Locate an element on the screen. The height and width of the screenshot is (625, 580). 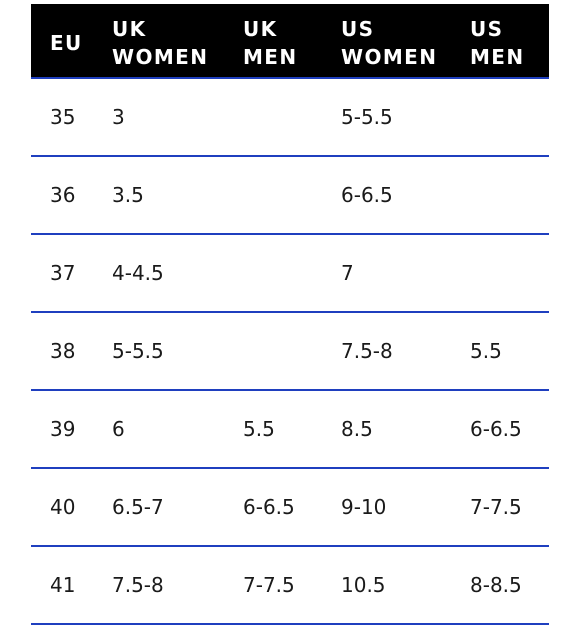
table-row: 36 3.5 6-6.5 is located at coordinates (290, 196).